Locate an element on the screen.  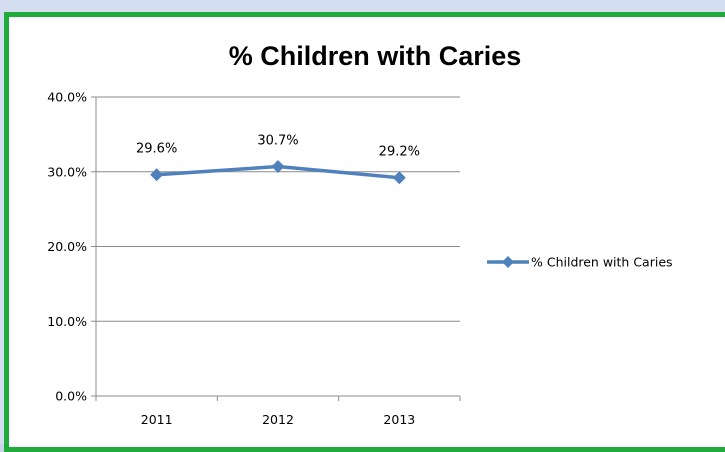
y-tick-label-4: 40.0% is located at coordinates (67, 97).